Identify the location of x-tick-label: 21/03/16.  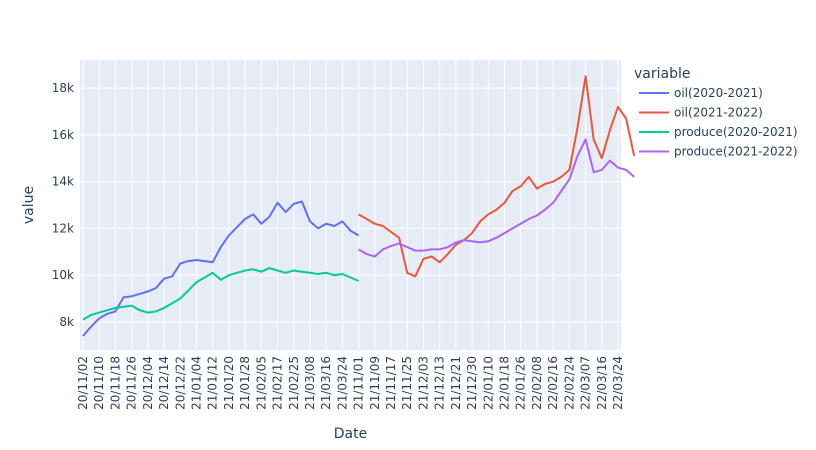
(326, 383).